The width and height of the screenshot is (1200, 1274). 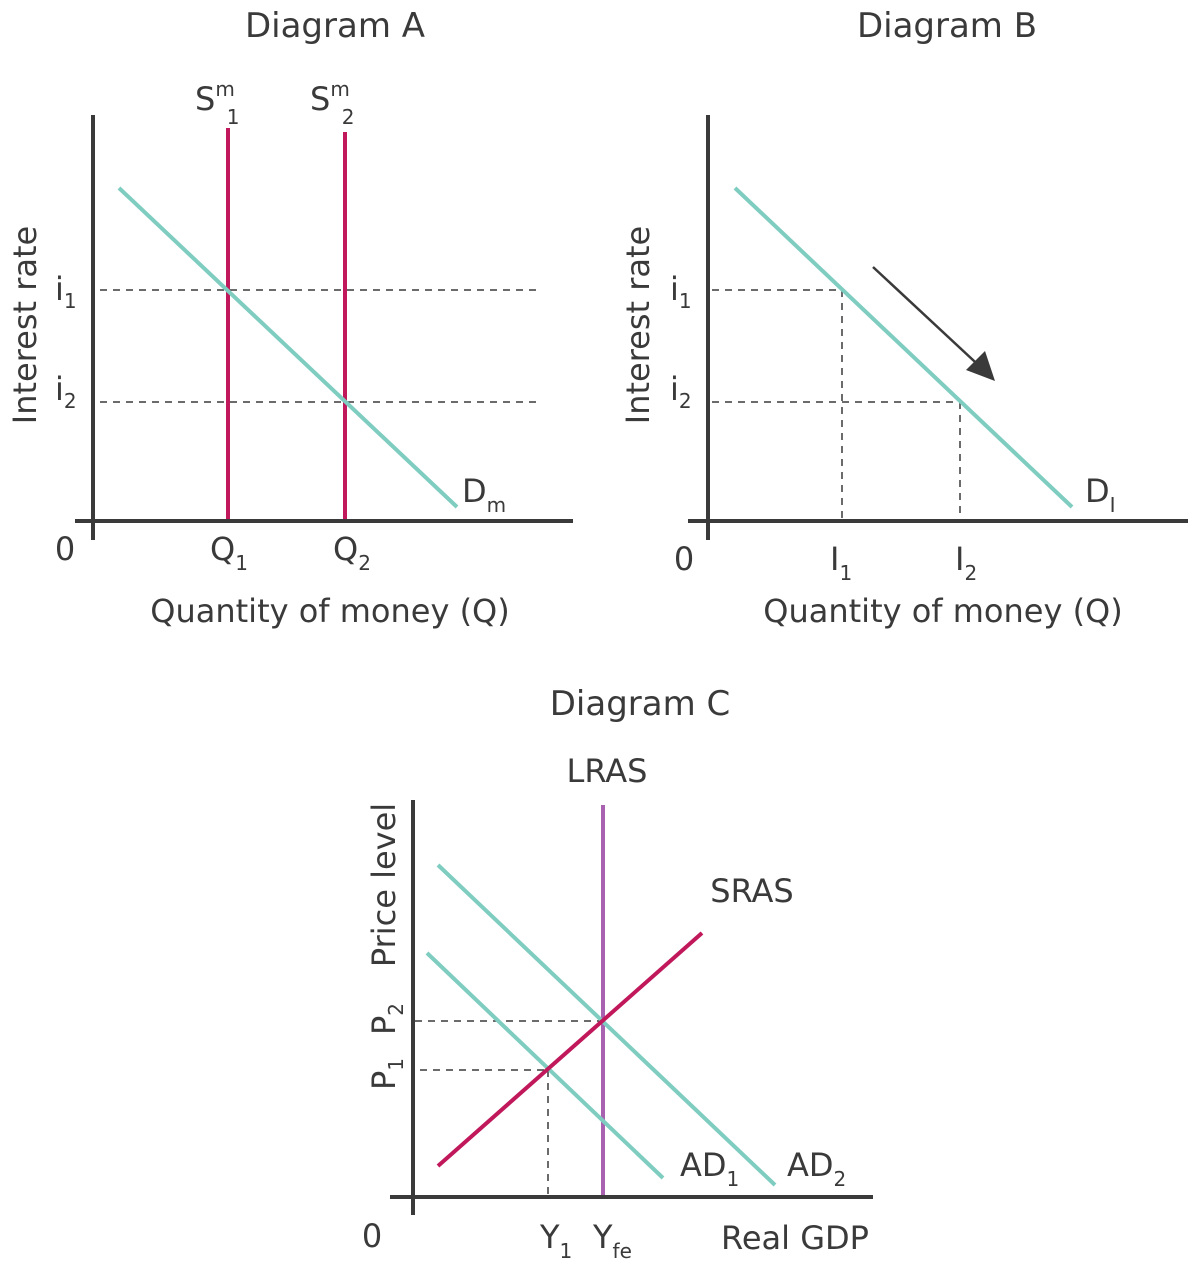 What do you see at coordinates (386, 1074) in the screenshot?
I see `p1-label: P1` at bounding box center [386, 1074].